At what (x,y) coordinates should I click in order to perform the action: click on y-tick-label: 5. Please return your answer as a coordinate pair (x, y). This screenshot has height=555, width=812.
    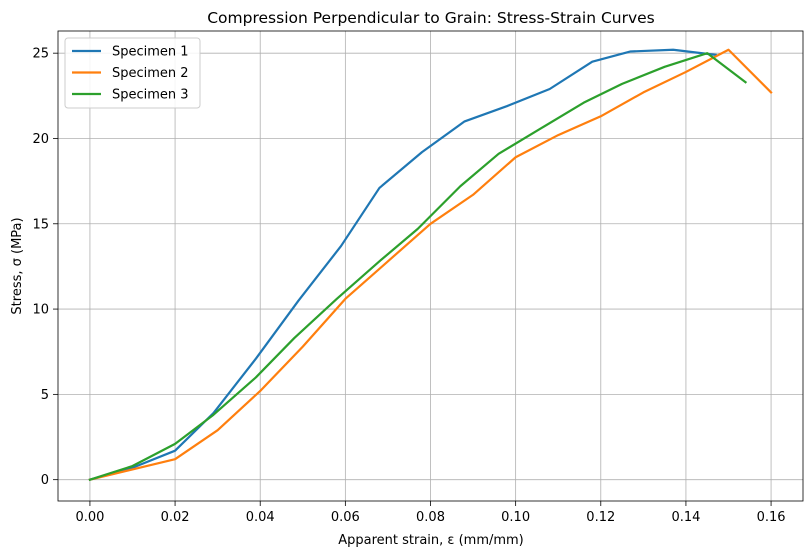
    Looking at the image, I should click on (45, 395).